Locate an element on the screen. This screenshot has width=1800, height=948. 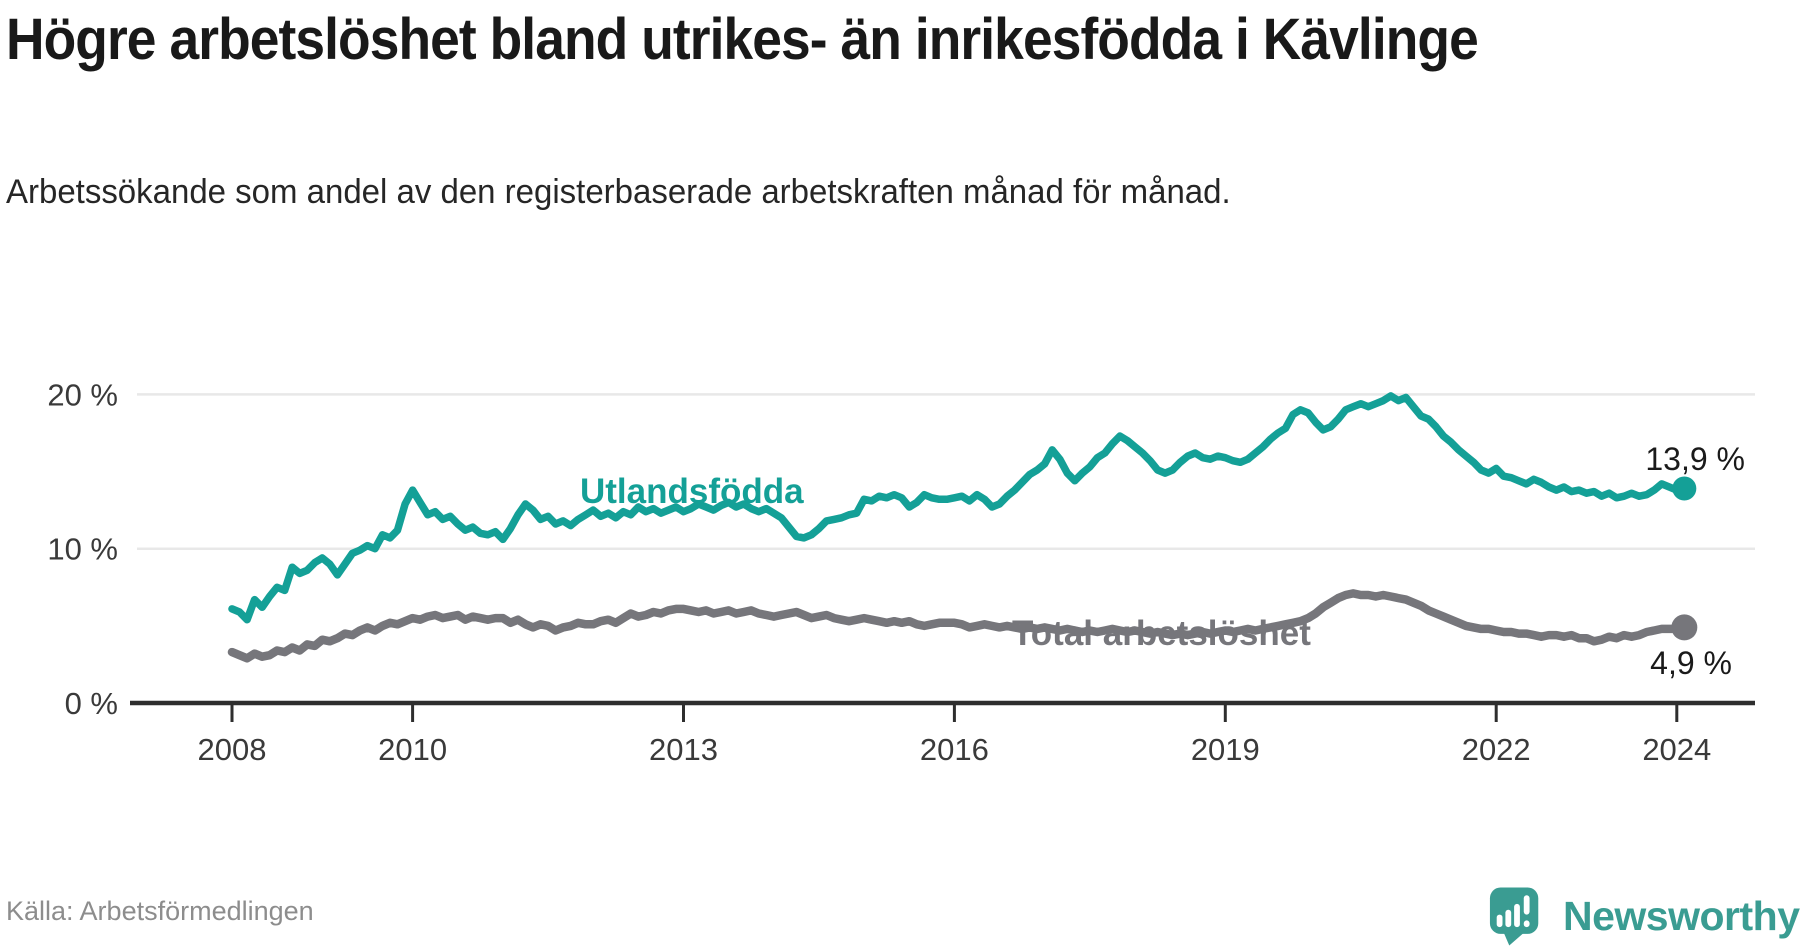
x-axis-label-2019: 2019 is located at coordinates (1225, 749).